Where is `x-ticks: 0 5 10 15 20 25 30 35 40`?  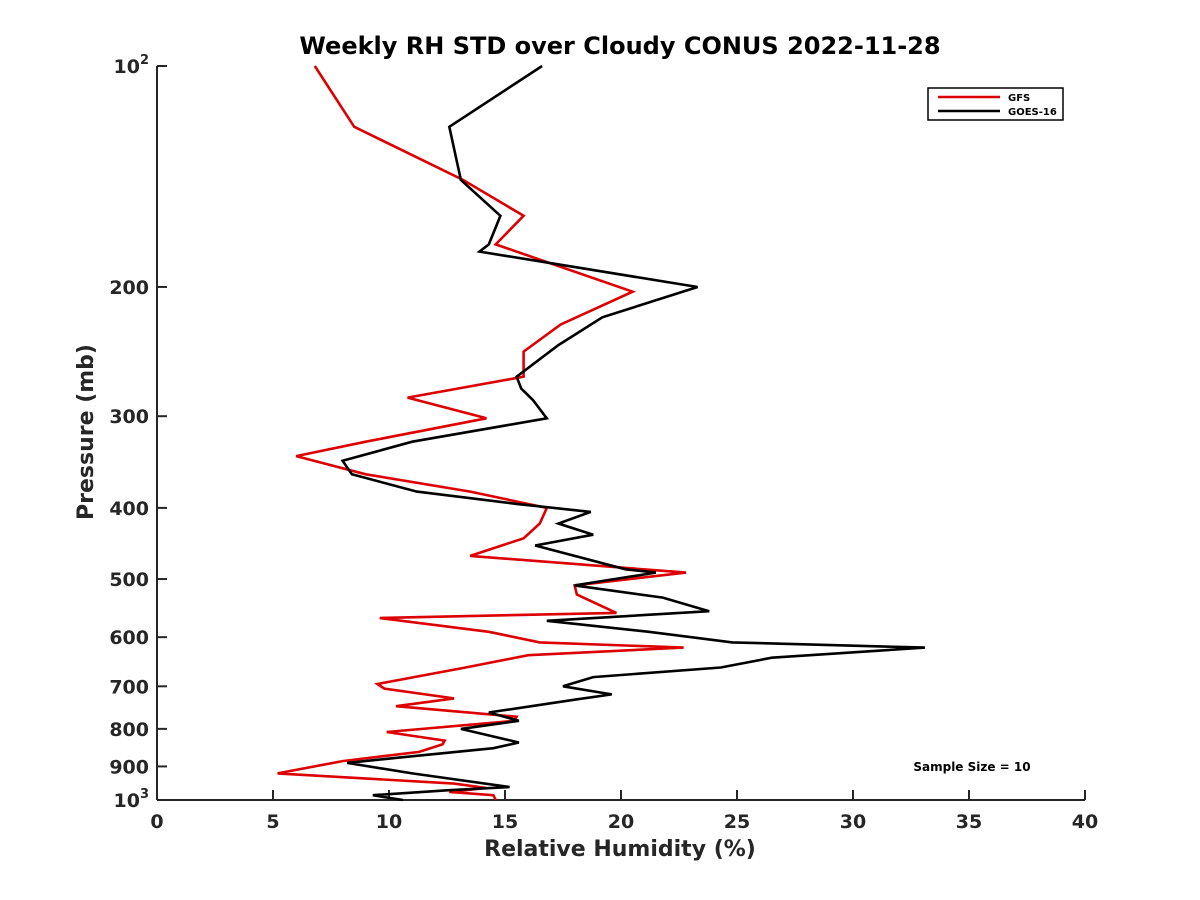 x-ticks: 0 5 10 15 20 25 30 35 40 is located at coordinates (624, 811).